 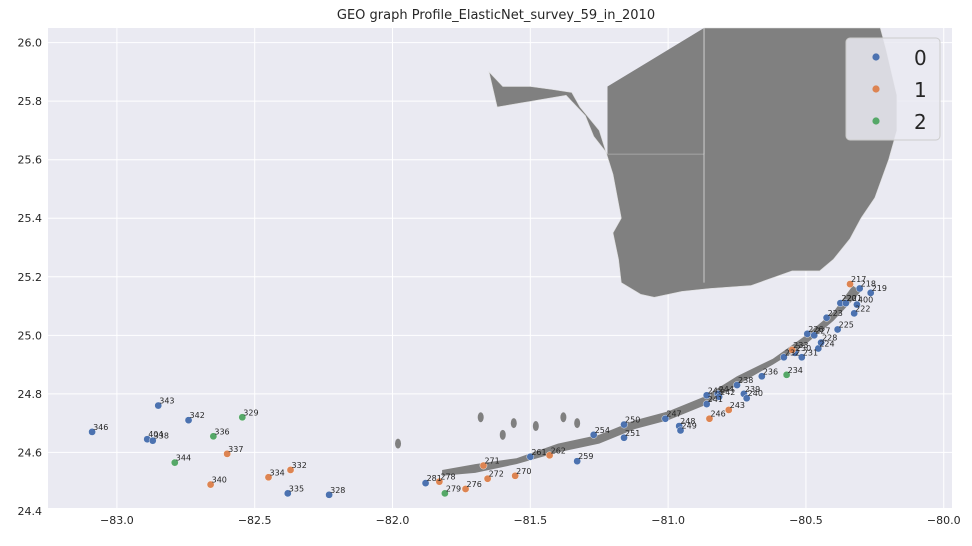 What do you see at coordinates (219, 480) in the screenshot?
I see `point-label: 340` at bounding box center [219, 480].